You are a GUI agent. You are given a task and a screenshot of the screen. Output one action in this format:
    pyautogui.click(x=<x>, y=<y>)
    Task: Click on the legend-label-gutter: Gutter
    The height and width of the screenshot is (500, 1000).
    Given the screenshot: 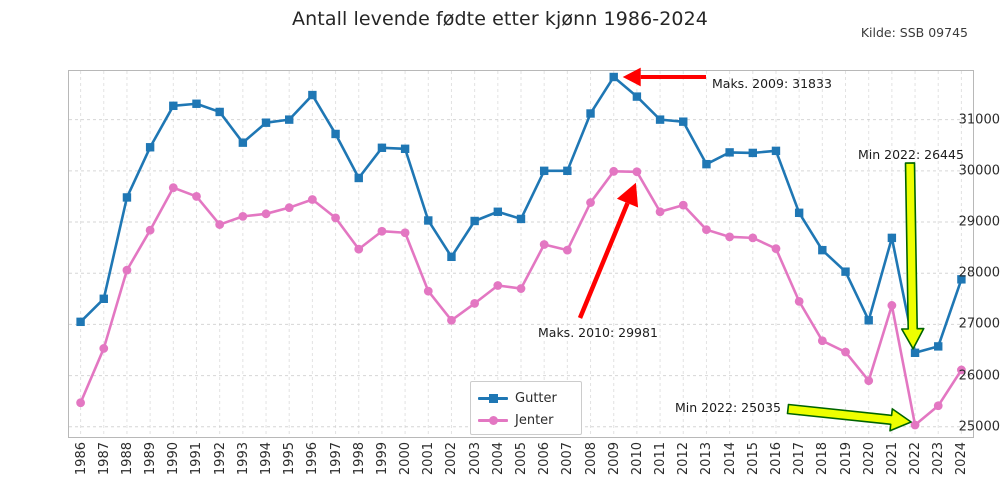 What is the action you would take?
    pyautogui.click(x=536, y=398)
    